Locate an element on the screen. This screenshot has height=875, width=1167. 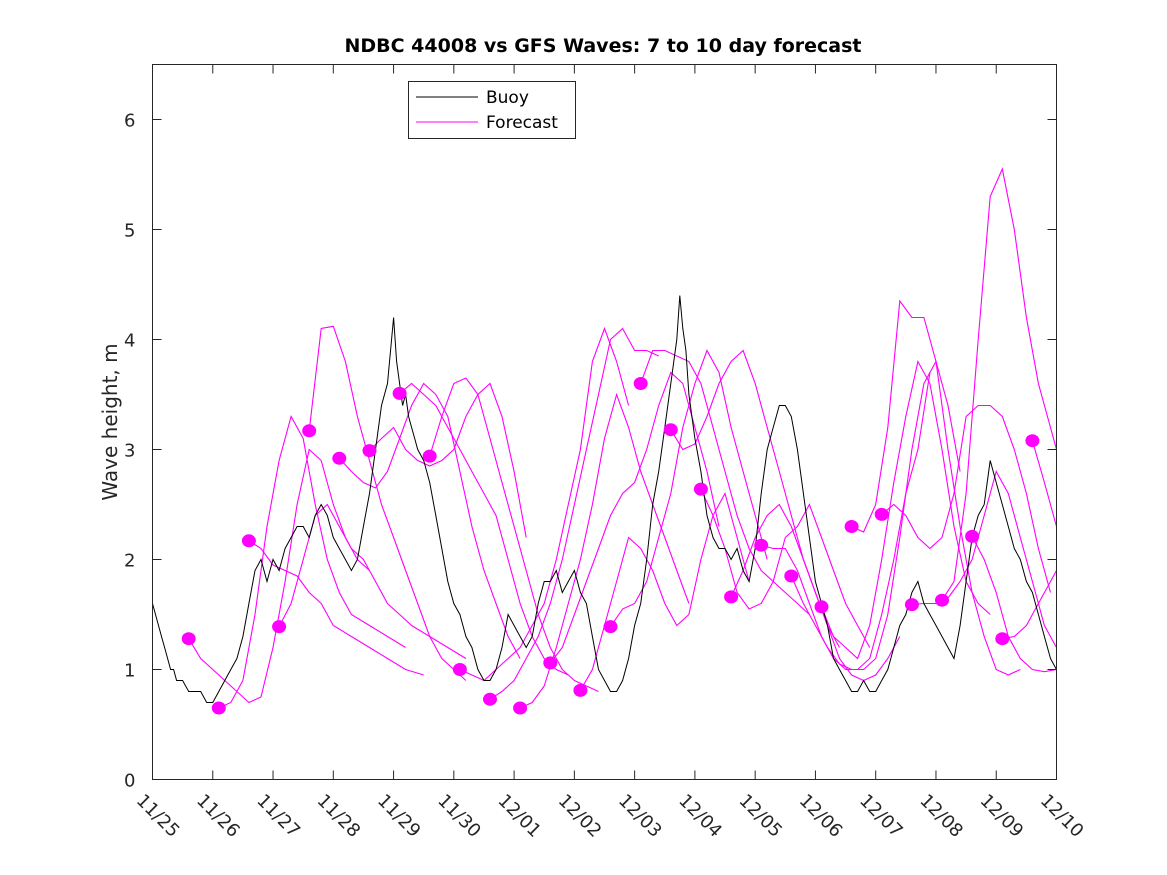
x-tick-label: 12/05 is located at coordinates (761, 816).